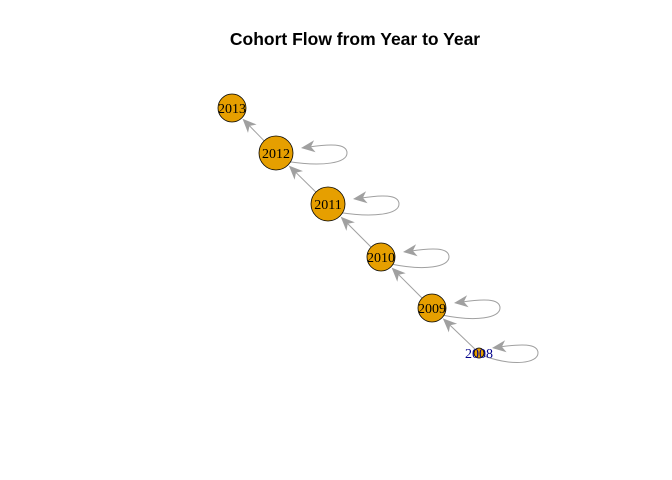  I want to click on node-2008, so click(479, 353).